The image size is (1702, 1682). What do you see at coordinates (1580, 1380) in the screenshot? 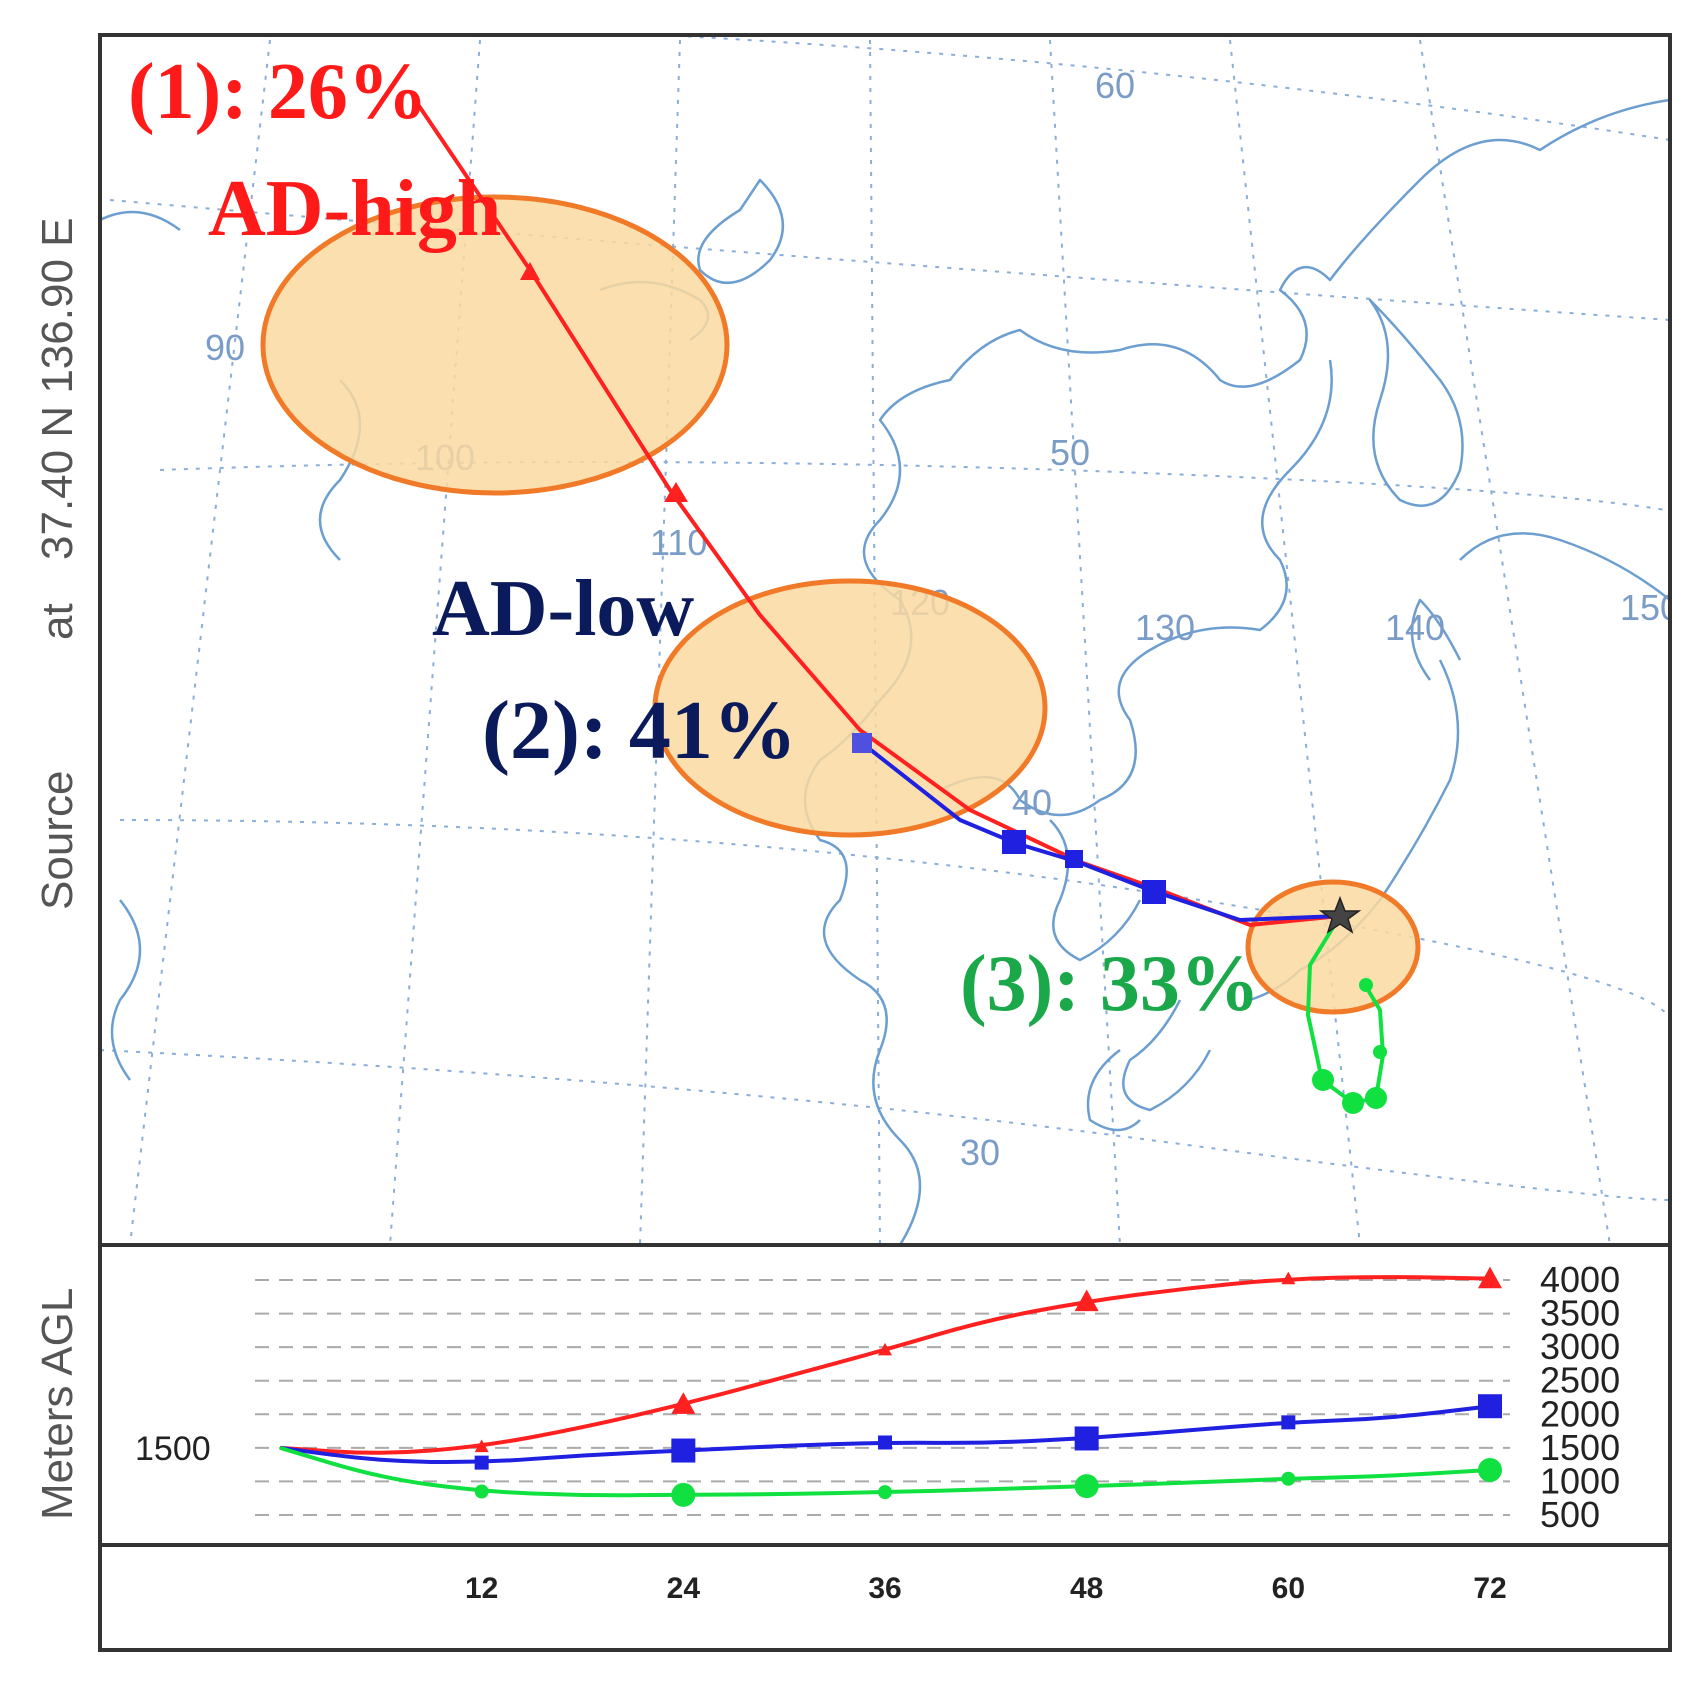
I see `y-tick-label: 2500` at bounding box center [1580, 1380].